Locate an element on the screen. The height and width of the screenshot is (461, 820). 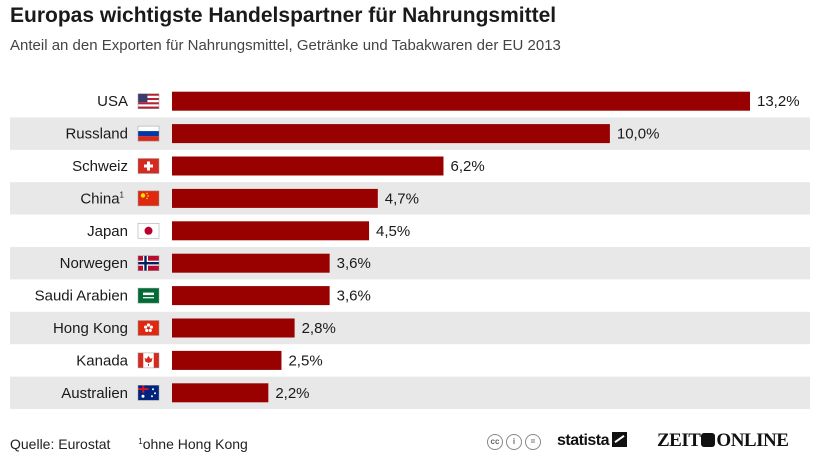
license-icons: cc i = is located at coordinates (514, 442).